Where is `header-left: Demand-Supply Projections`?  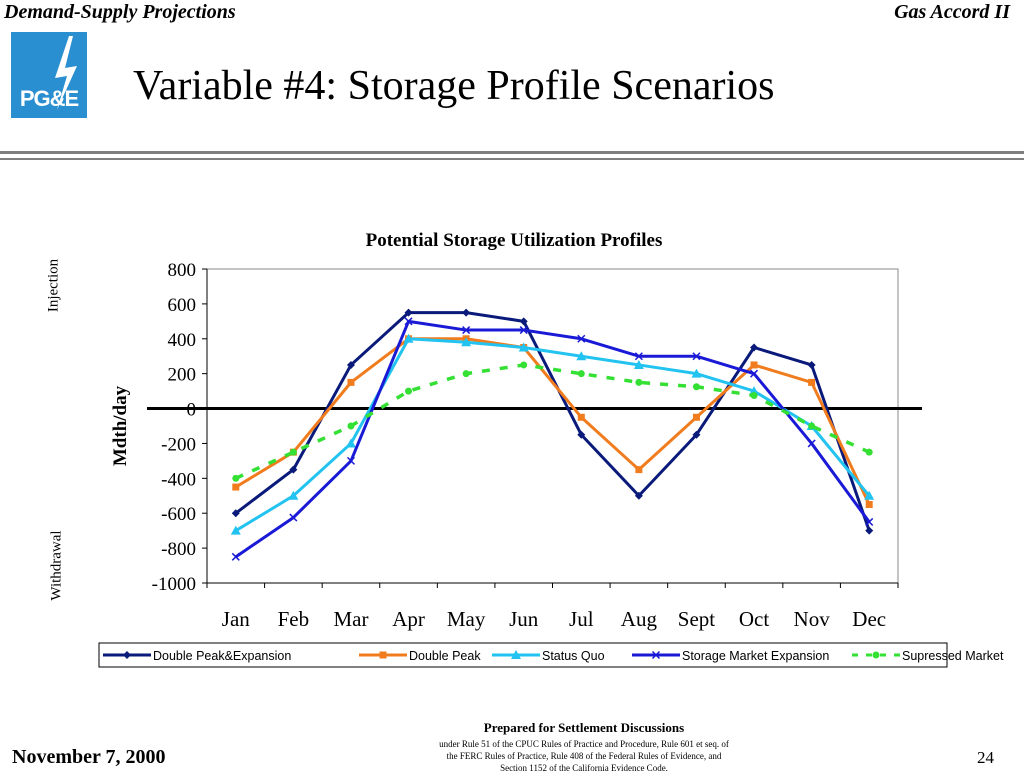 header-left: Demand-Supply Projections is located at coordinates (120, 12).